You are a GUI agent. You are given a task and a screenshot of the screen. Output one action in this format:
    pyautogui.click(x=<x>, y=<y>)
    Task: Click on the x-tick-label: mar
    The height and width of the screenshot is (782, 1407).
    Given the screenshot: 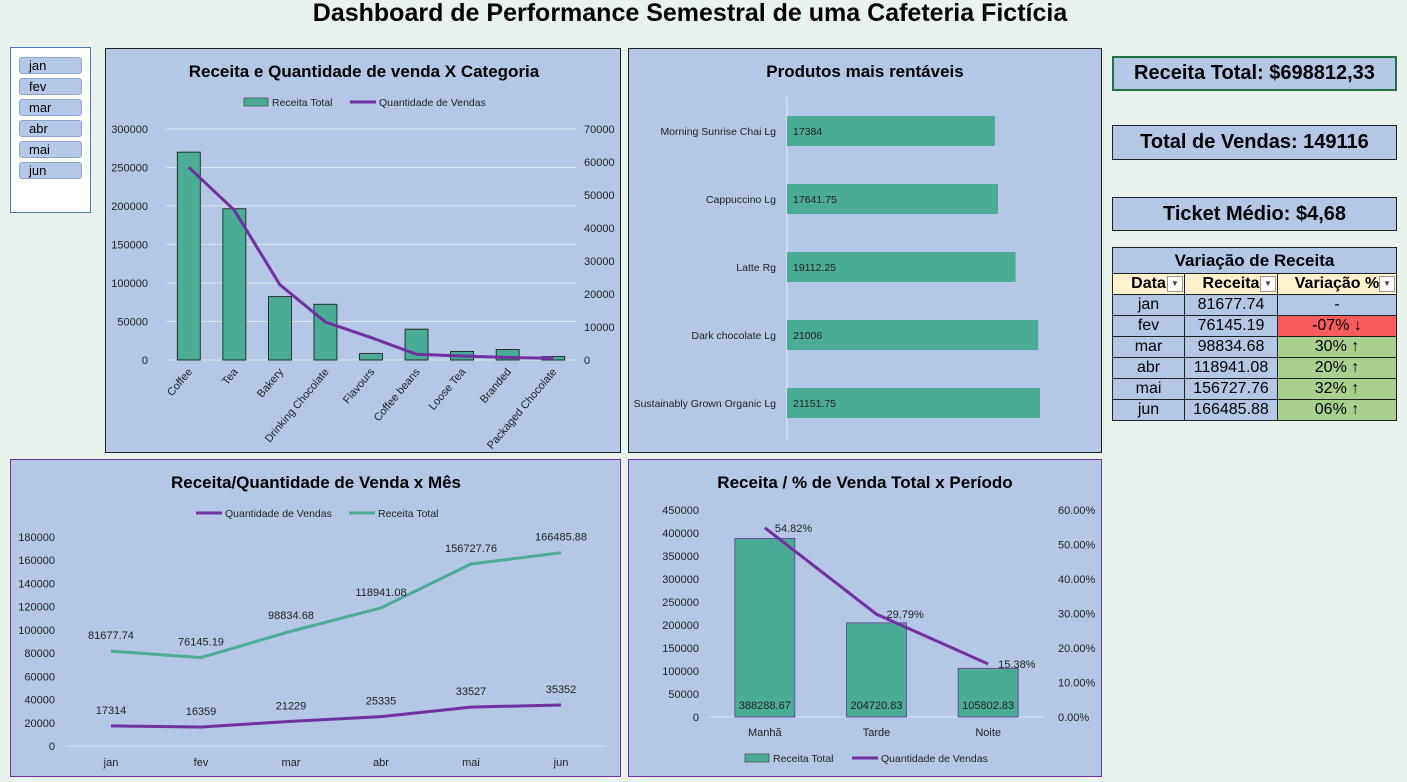 What is the action you would take?
    pyautogui.click(x=291, y=763)
    